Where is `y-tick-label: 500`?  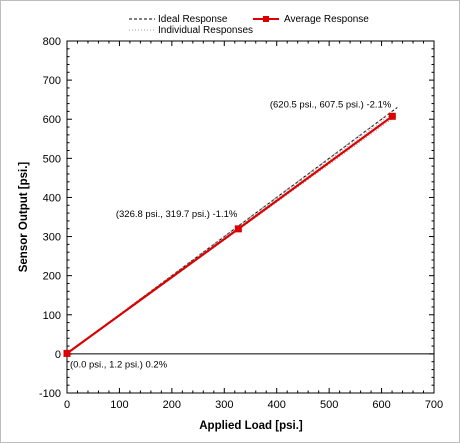
y-tick-label: 500 is located at coordinates (52, 159).